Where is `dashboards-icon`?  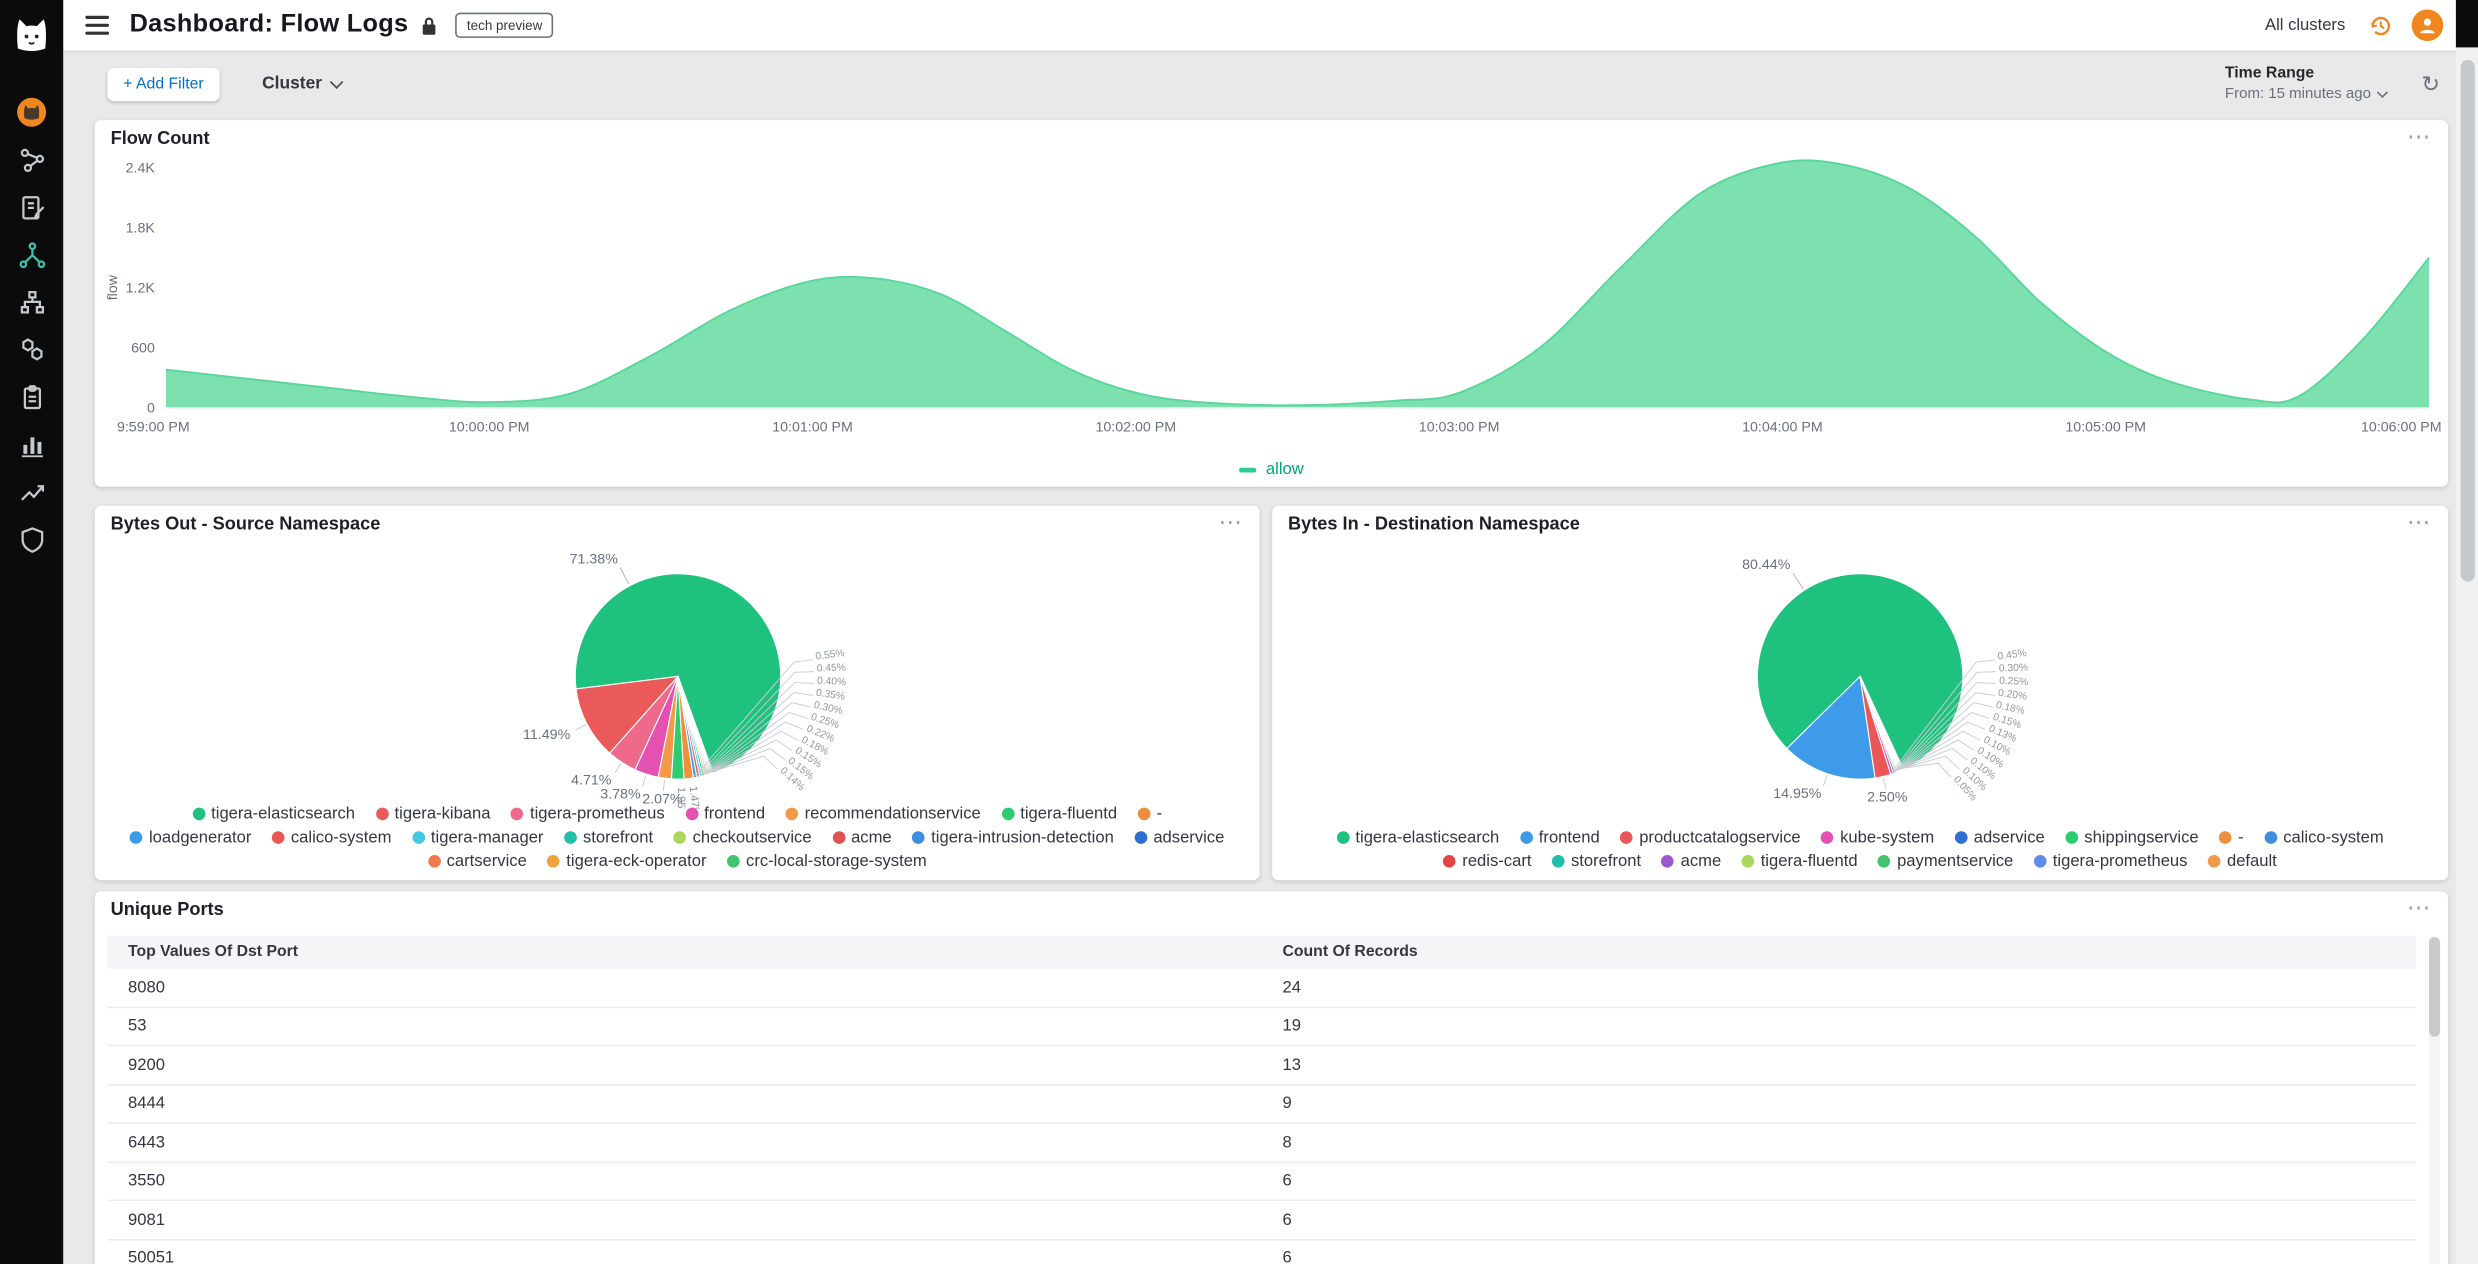 dashboards-icon is located at coordinates (31, 443).